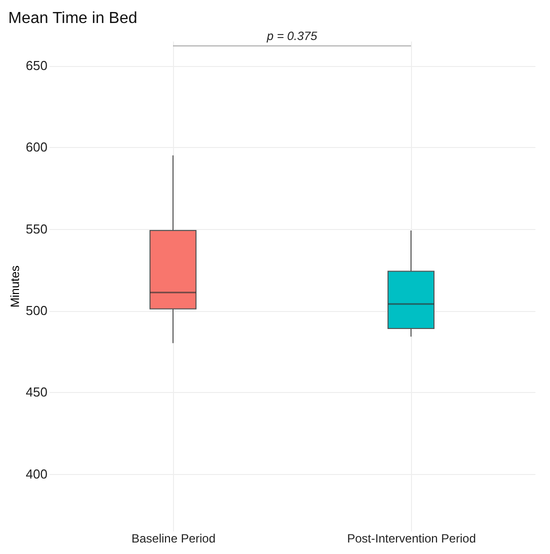 Image resolution: width=550 pixels, height=554 pixels. Describe the element at coordinates (37, 392) in the screenshot. I see `y-tick-label: 450` at that location.